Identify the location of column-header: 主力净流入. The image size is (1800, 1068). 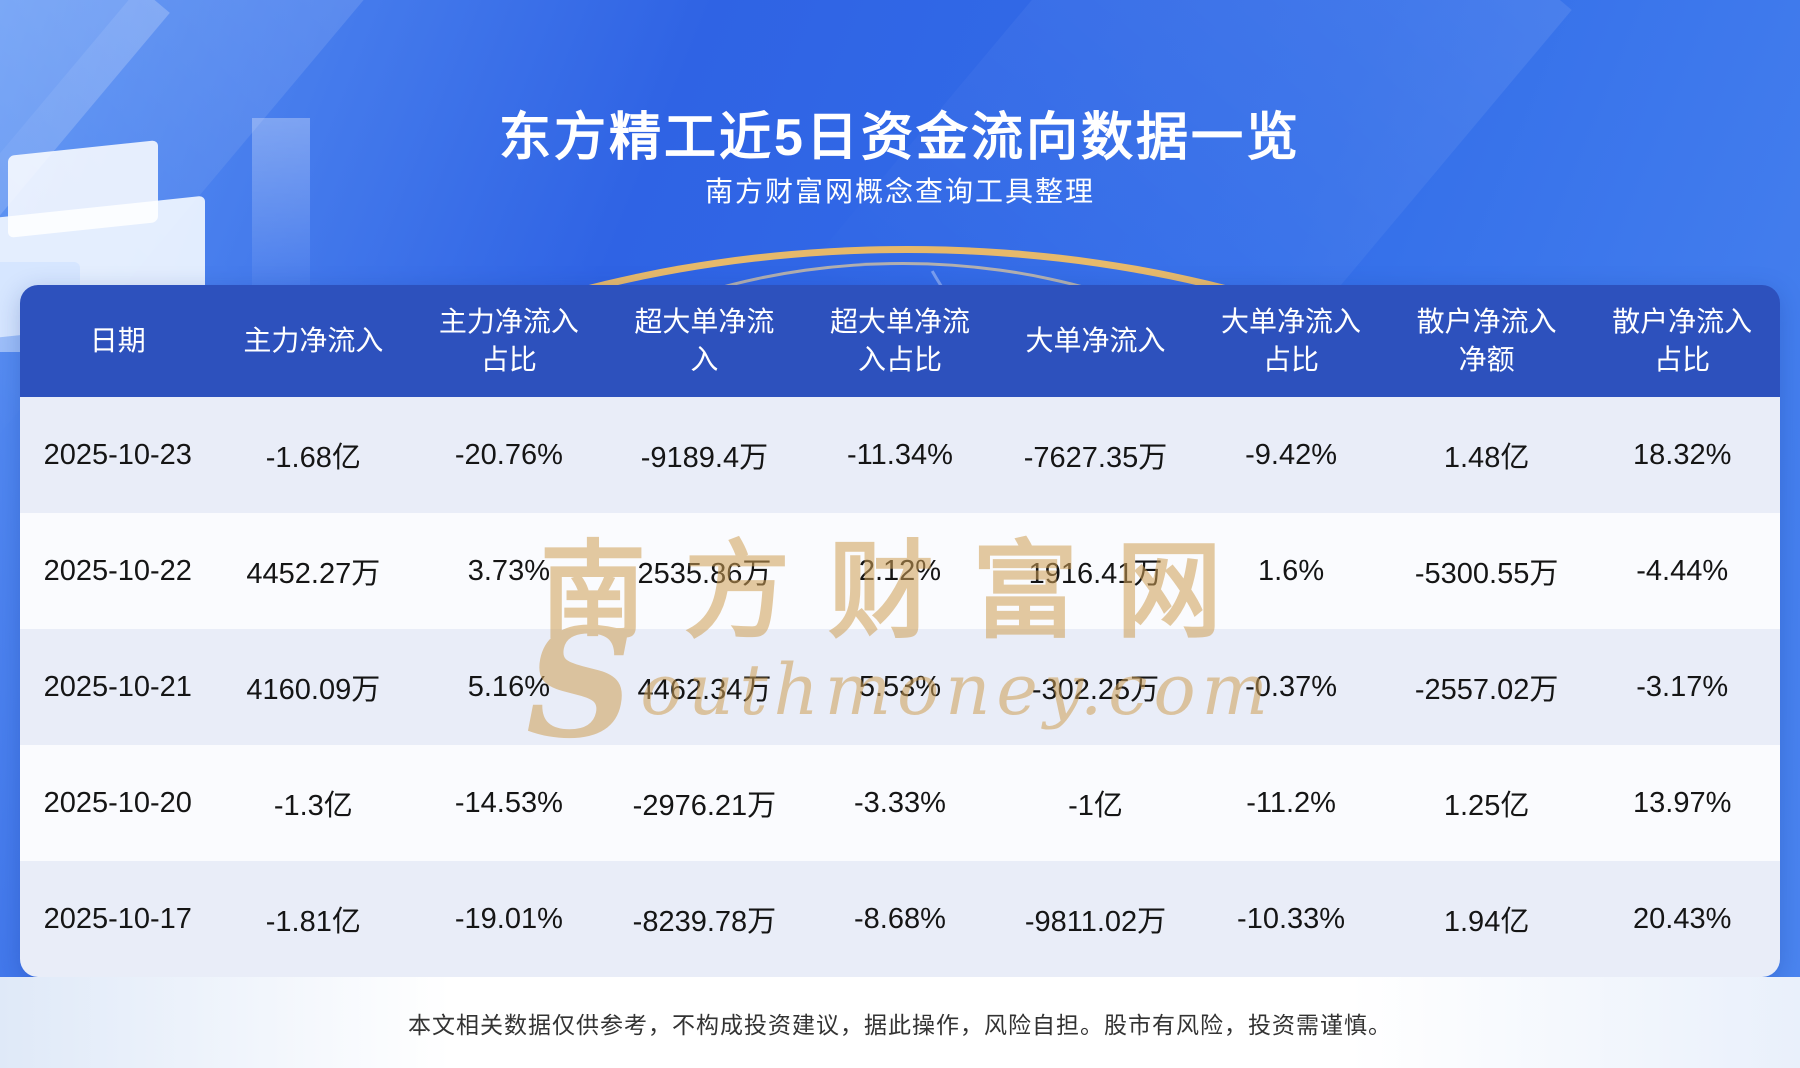
(313, 341).